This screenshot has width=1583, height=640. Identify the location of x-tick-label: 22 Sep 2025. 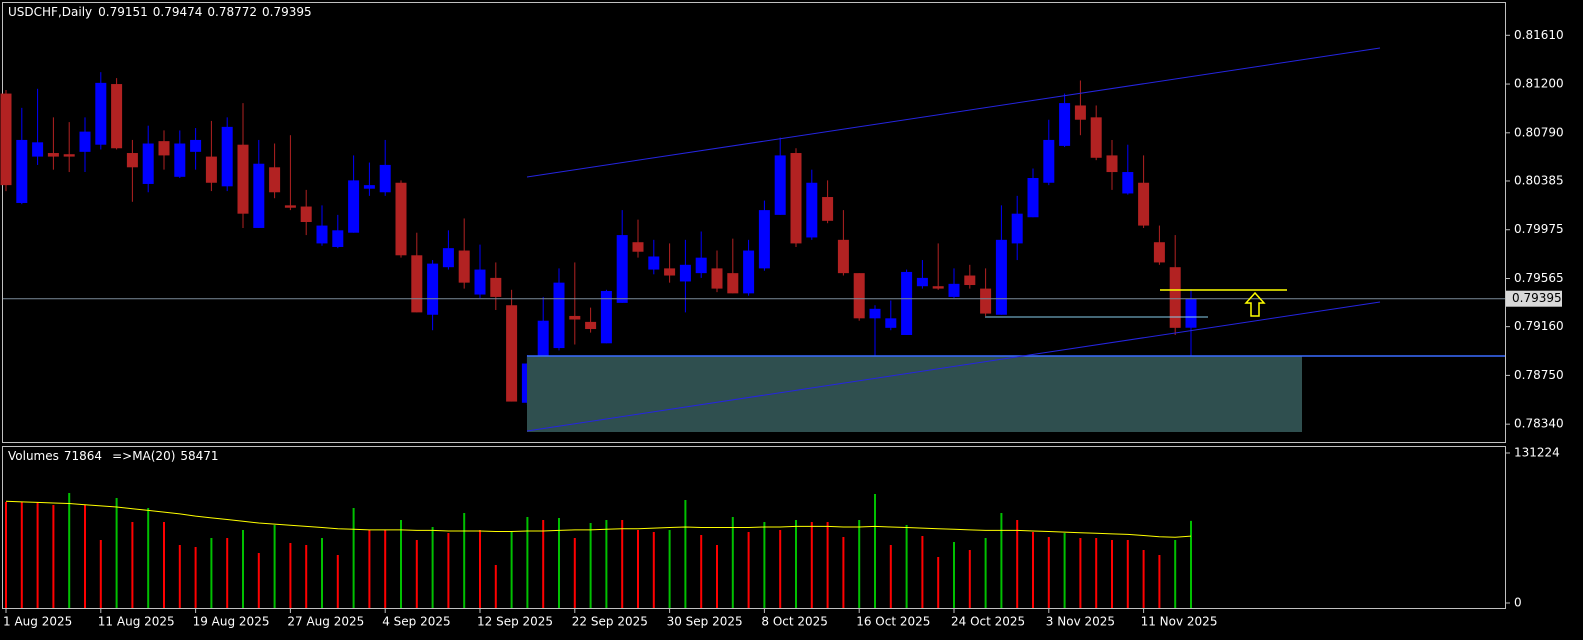
(610, 622).